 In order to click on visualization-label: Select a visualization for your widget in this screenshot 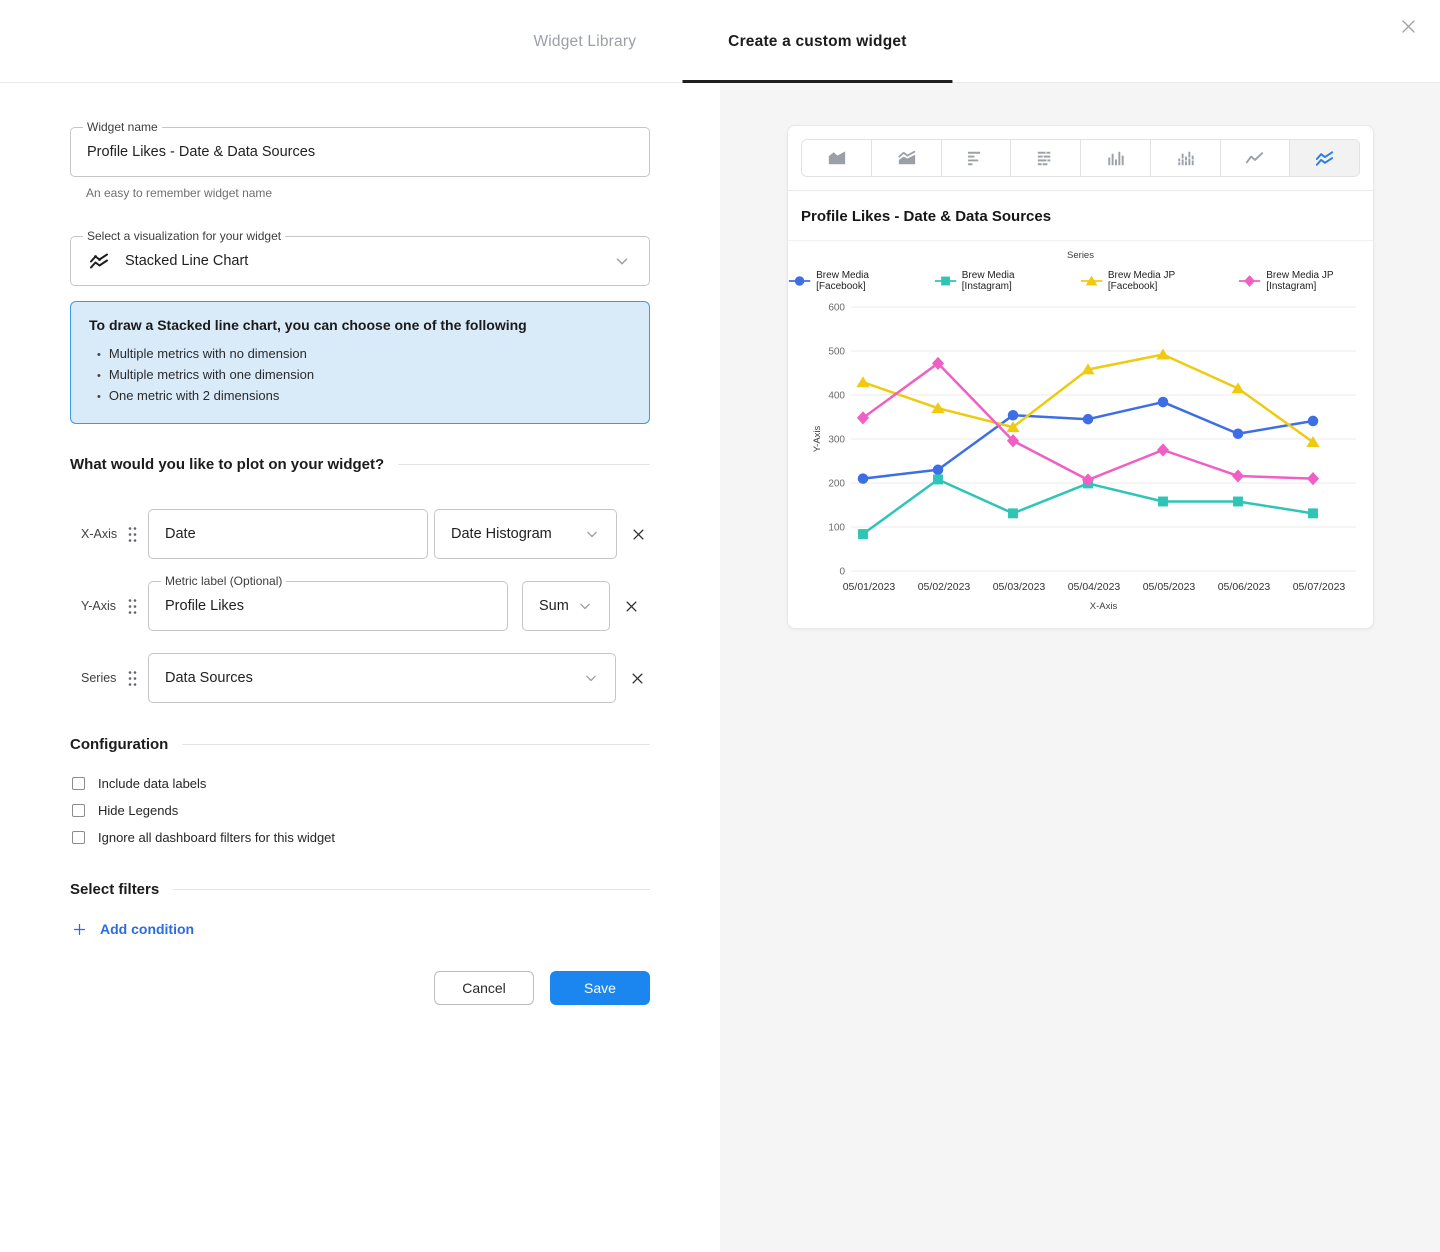, I will do `click(184, 236)`.